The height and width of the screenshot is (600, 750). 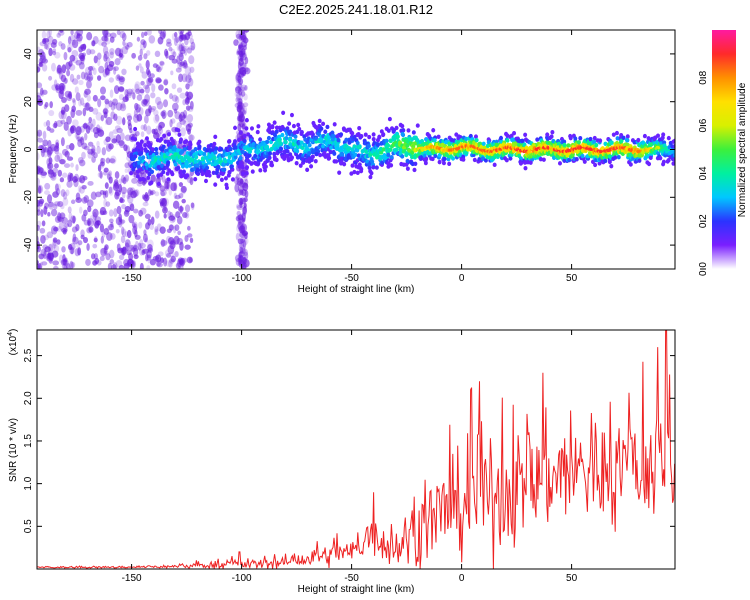 What do you see at coordinates (132, 578) in the screenshot?
I see `x-tick-label: -150` at bounding box center [132, 578].